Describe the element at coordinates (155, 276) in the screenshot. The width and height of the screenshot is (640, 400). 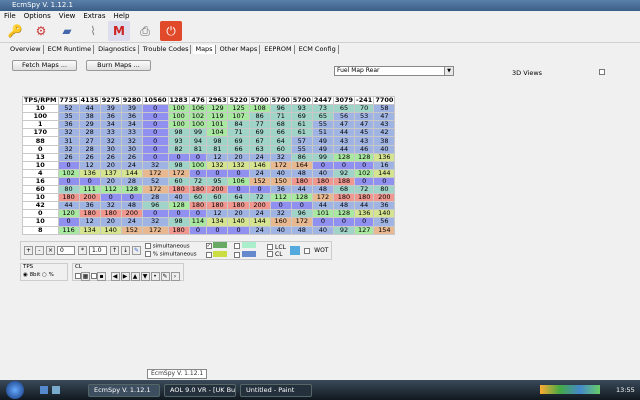
I see `reset-icon: •` at that location.